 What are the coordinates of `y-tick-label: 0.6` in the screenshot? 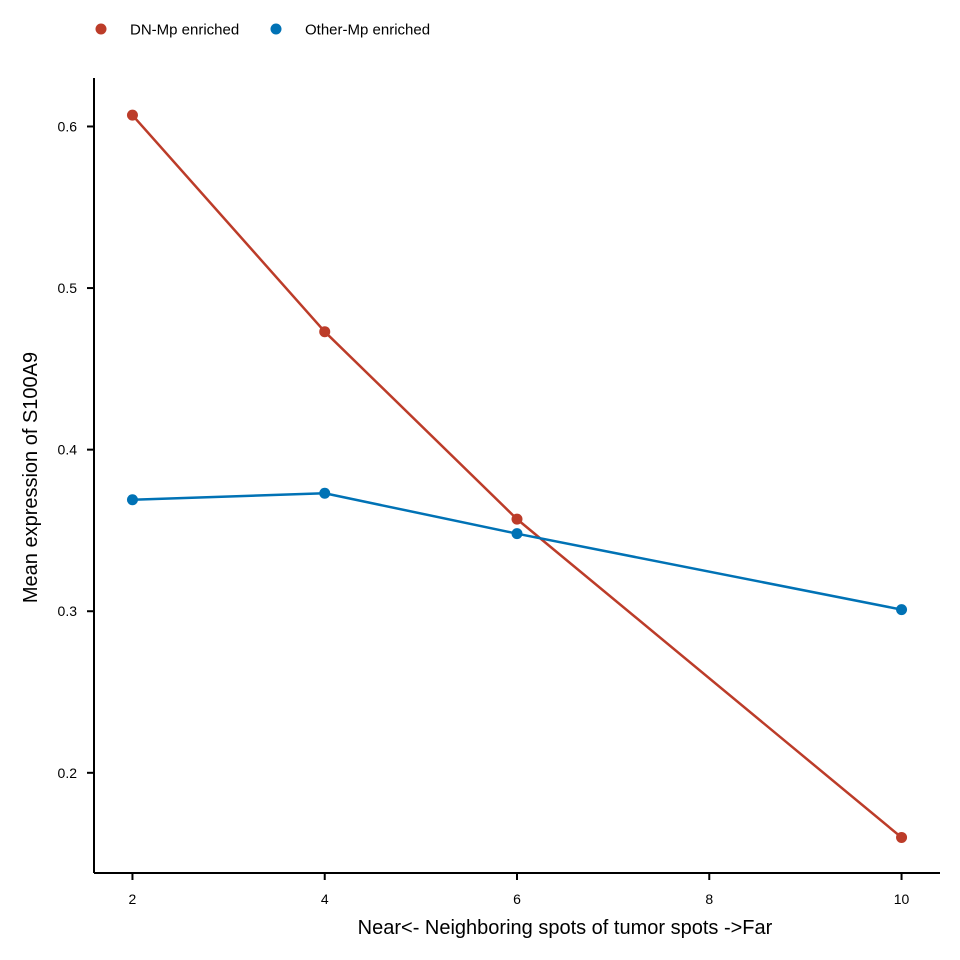 It's located at (68, 126).